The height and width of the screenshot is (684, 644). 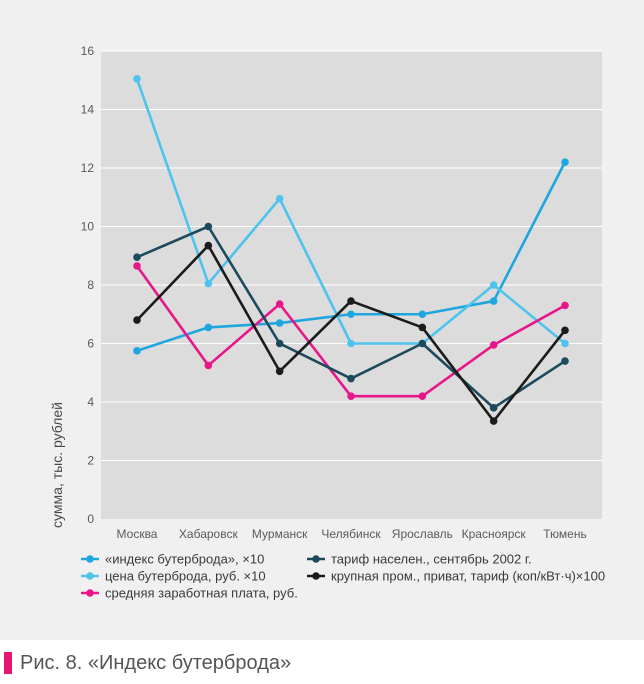 I want to click on x-tick-label: Хабаровск, so click(x=209, y=534).